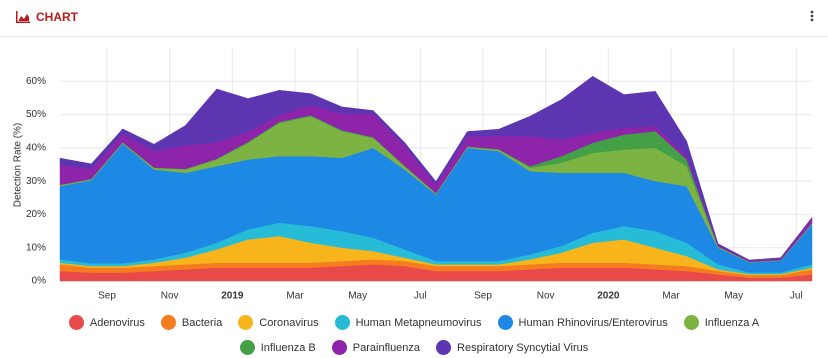  I want to click on y-tick-label: 0%, so click(39, 281).